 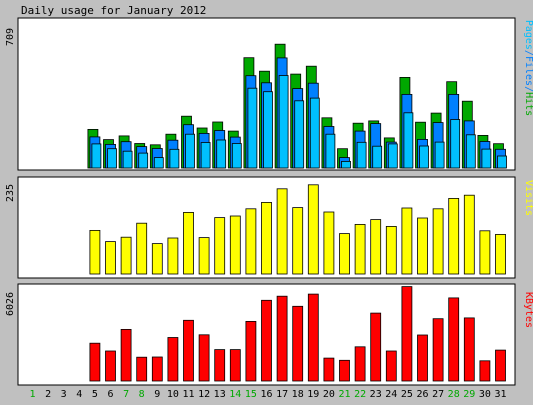 I want to click on day-label-16: 16, so click(x=266, y=394).